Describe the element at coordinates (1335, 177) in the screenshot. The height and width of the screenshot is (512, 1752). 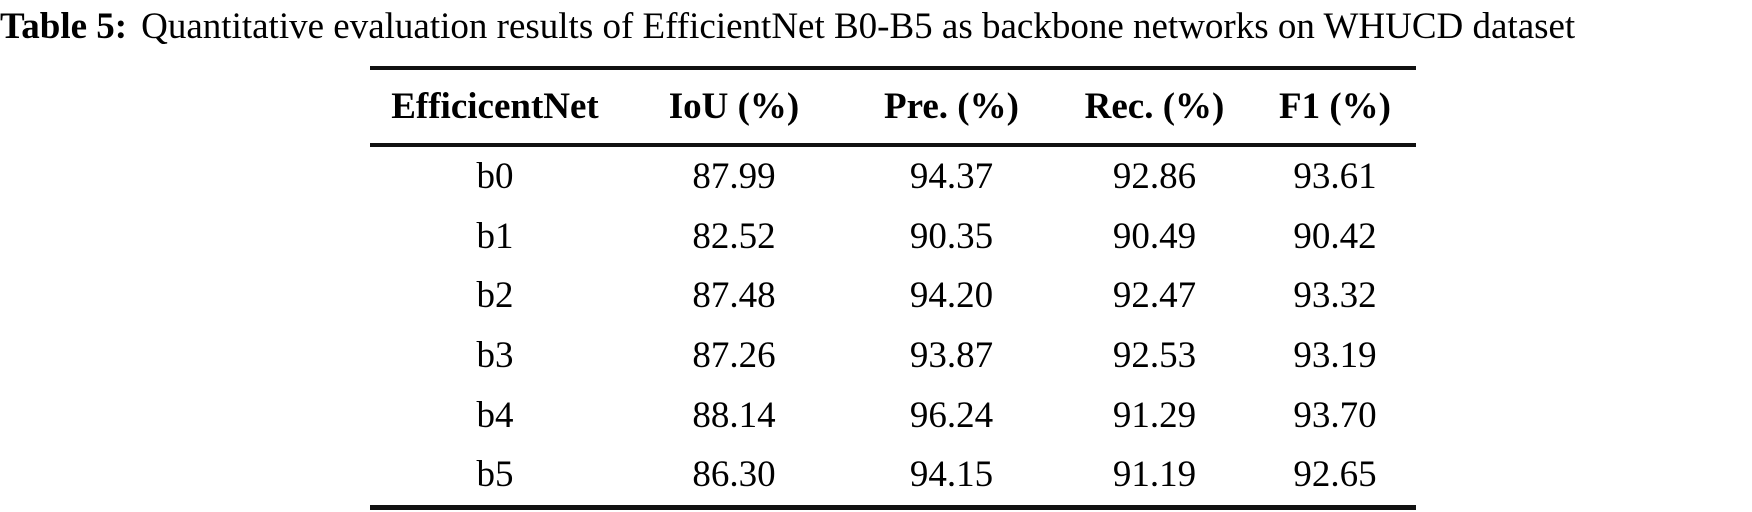
I see `cell-f1: 93.61` at that location.